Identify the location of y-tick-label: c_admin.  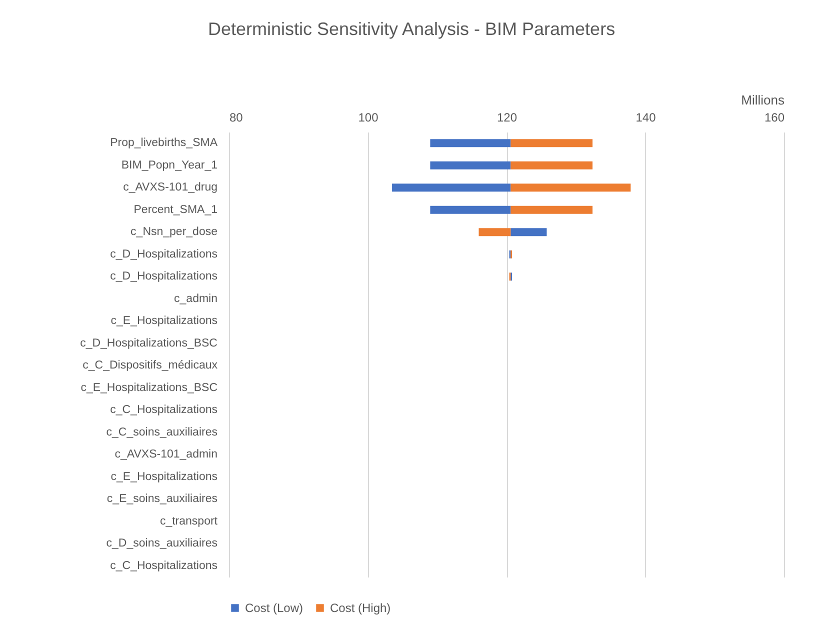
(196, 298).